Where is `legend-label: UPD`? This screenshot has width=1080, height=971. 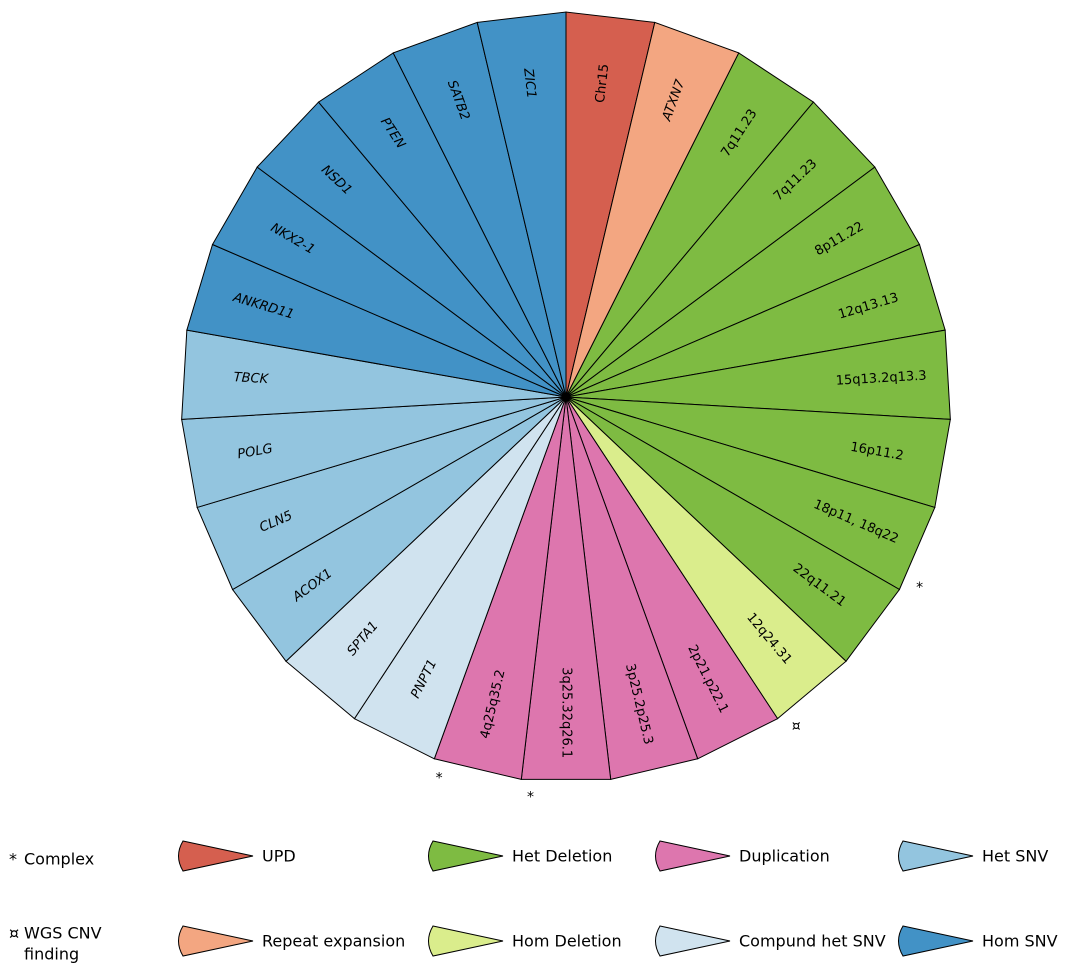
legend-label: UPD is located at coordinates (279, 856).